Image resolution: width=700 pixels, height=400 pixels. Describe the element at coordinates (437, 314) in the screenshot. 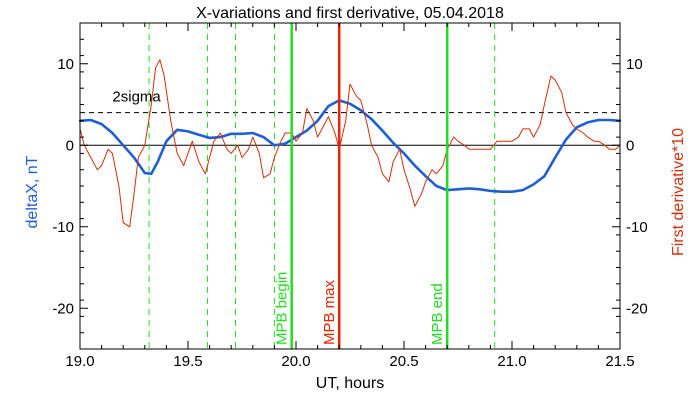

I see `event-marker-label: MPB end` at that location.